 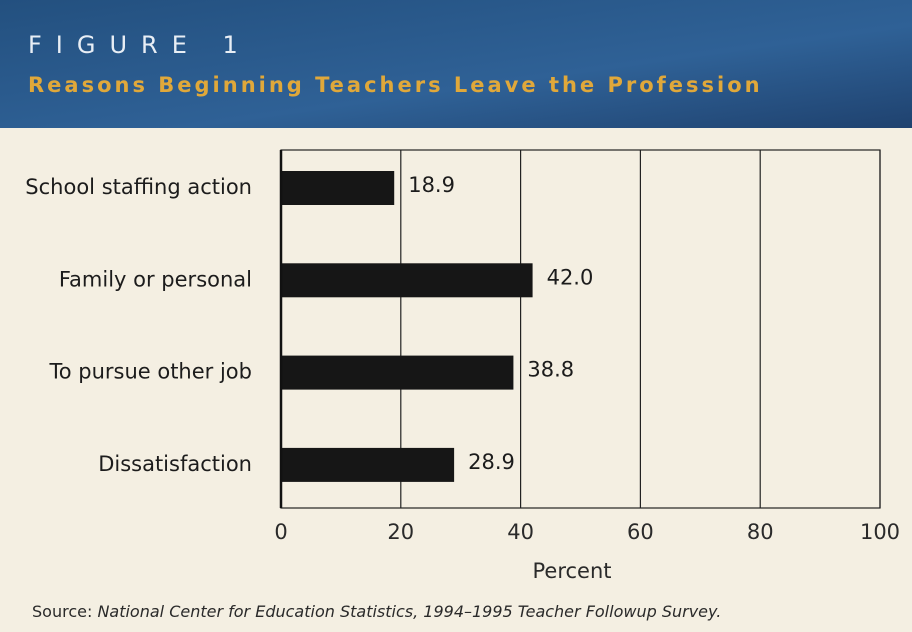 What do you see at coordinates (140, 45) in the screenshot?
I see `figure-label: FIGURE 1` at bounding box center [140, 45].